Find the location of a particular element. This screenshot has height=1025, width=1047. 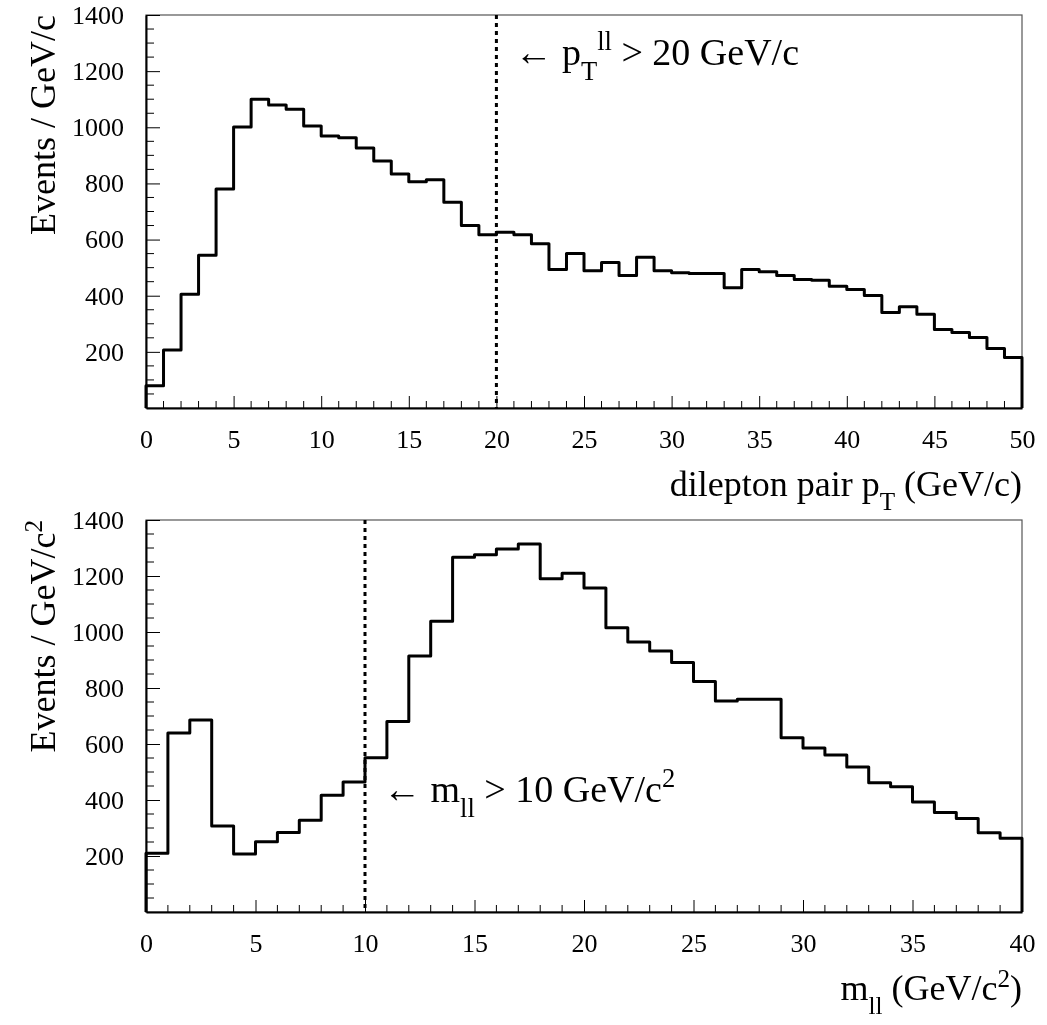

ref-line-label: ← m$_{ll}$ > 10 GeV/c$^{2}$ is located at coordinates (529, 793).